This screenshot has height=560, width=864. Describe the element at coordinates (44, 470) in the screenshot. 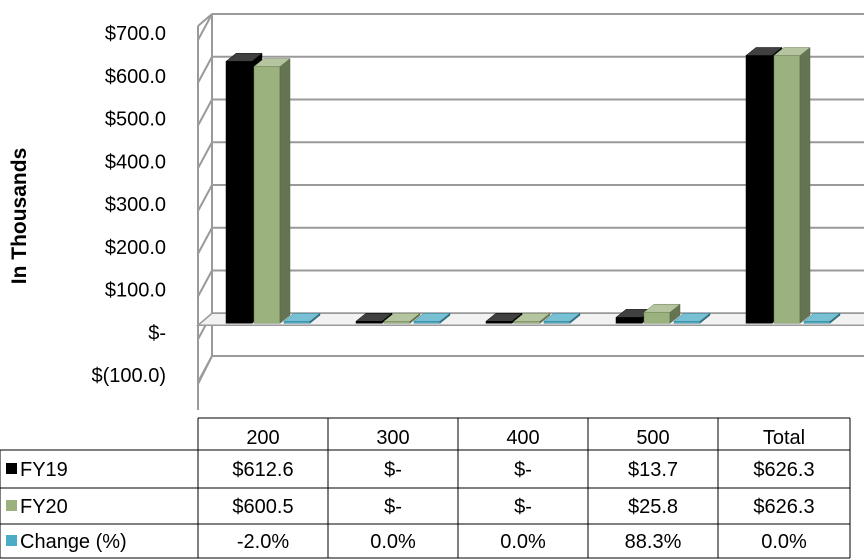

I see `legend-label: FY19` at that location.